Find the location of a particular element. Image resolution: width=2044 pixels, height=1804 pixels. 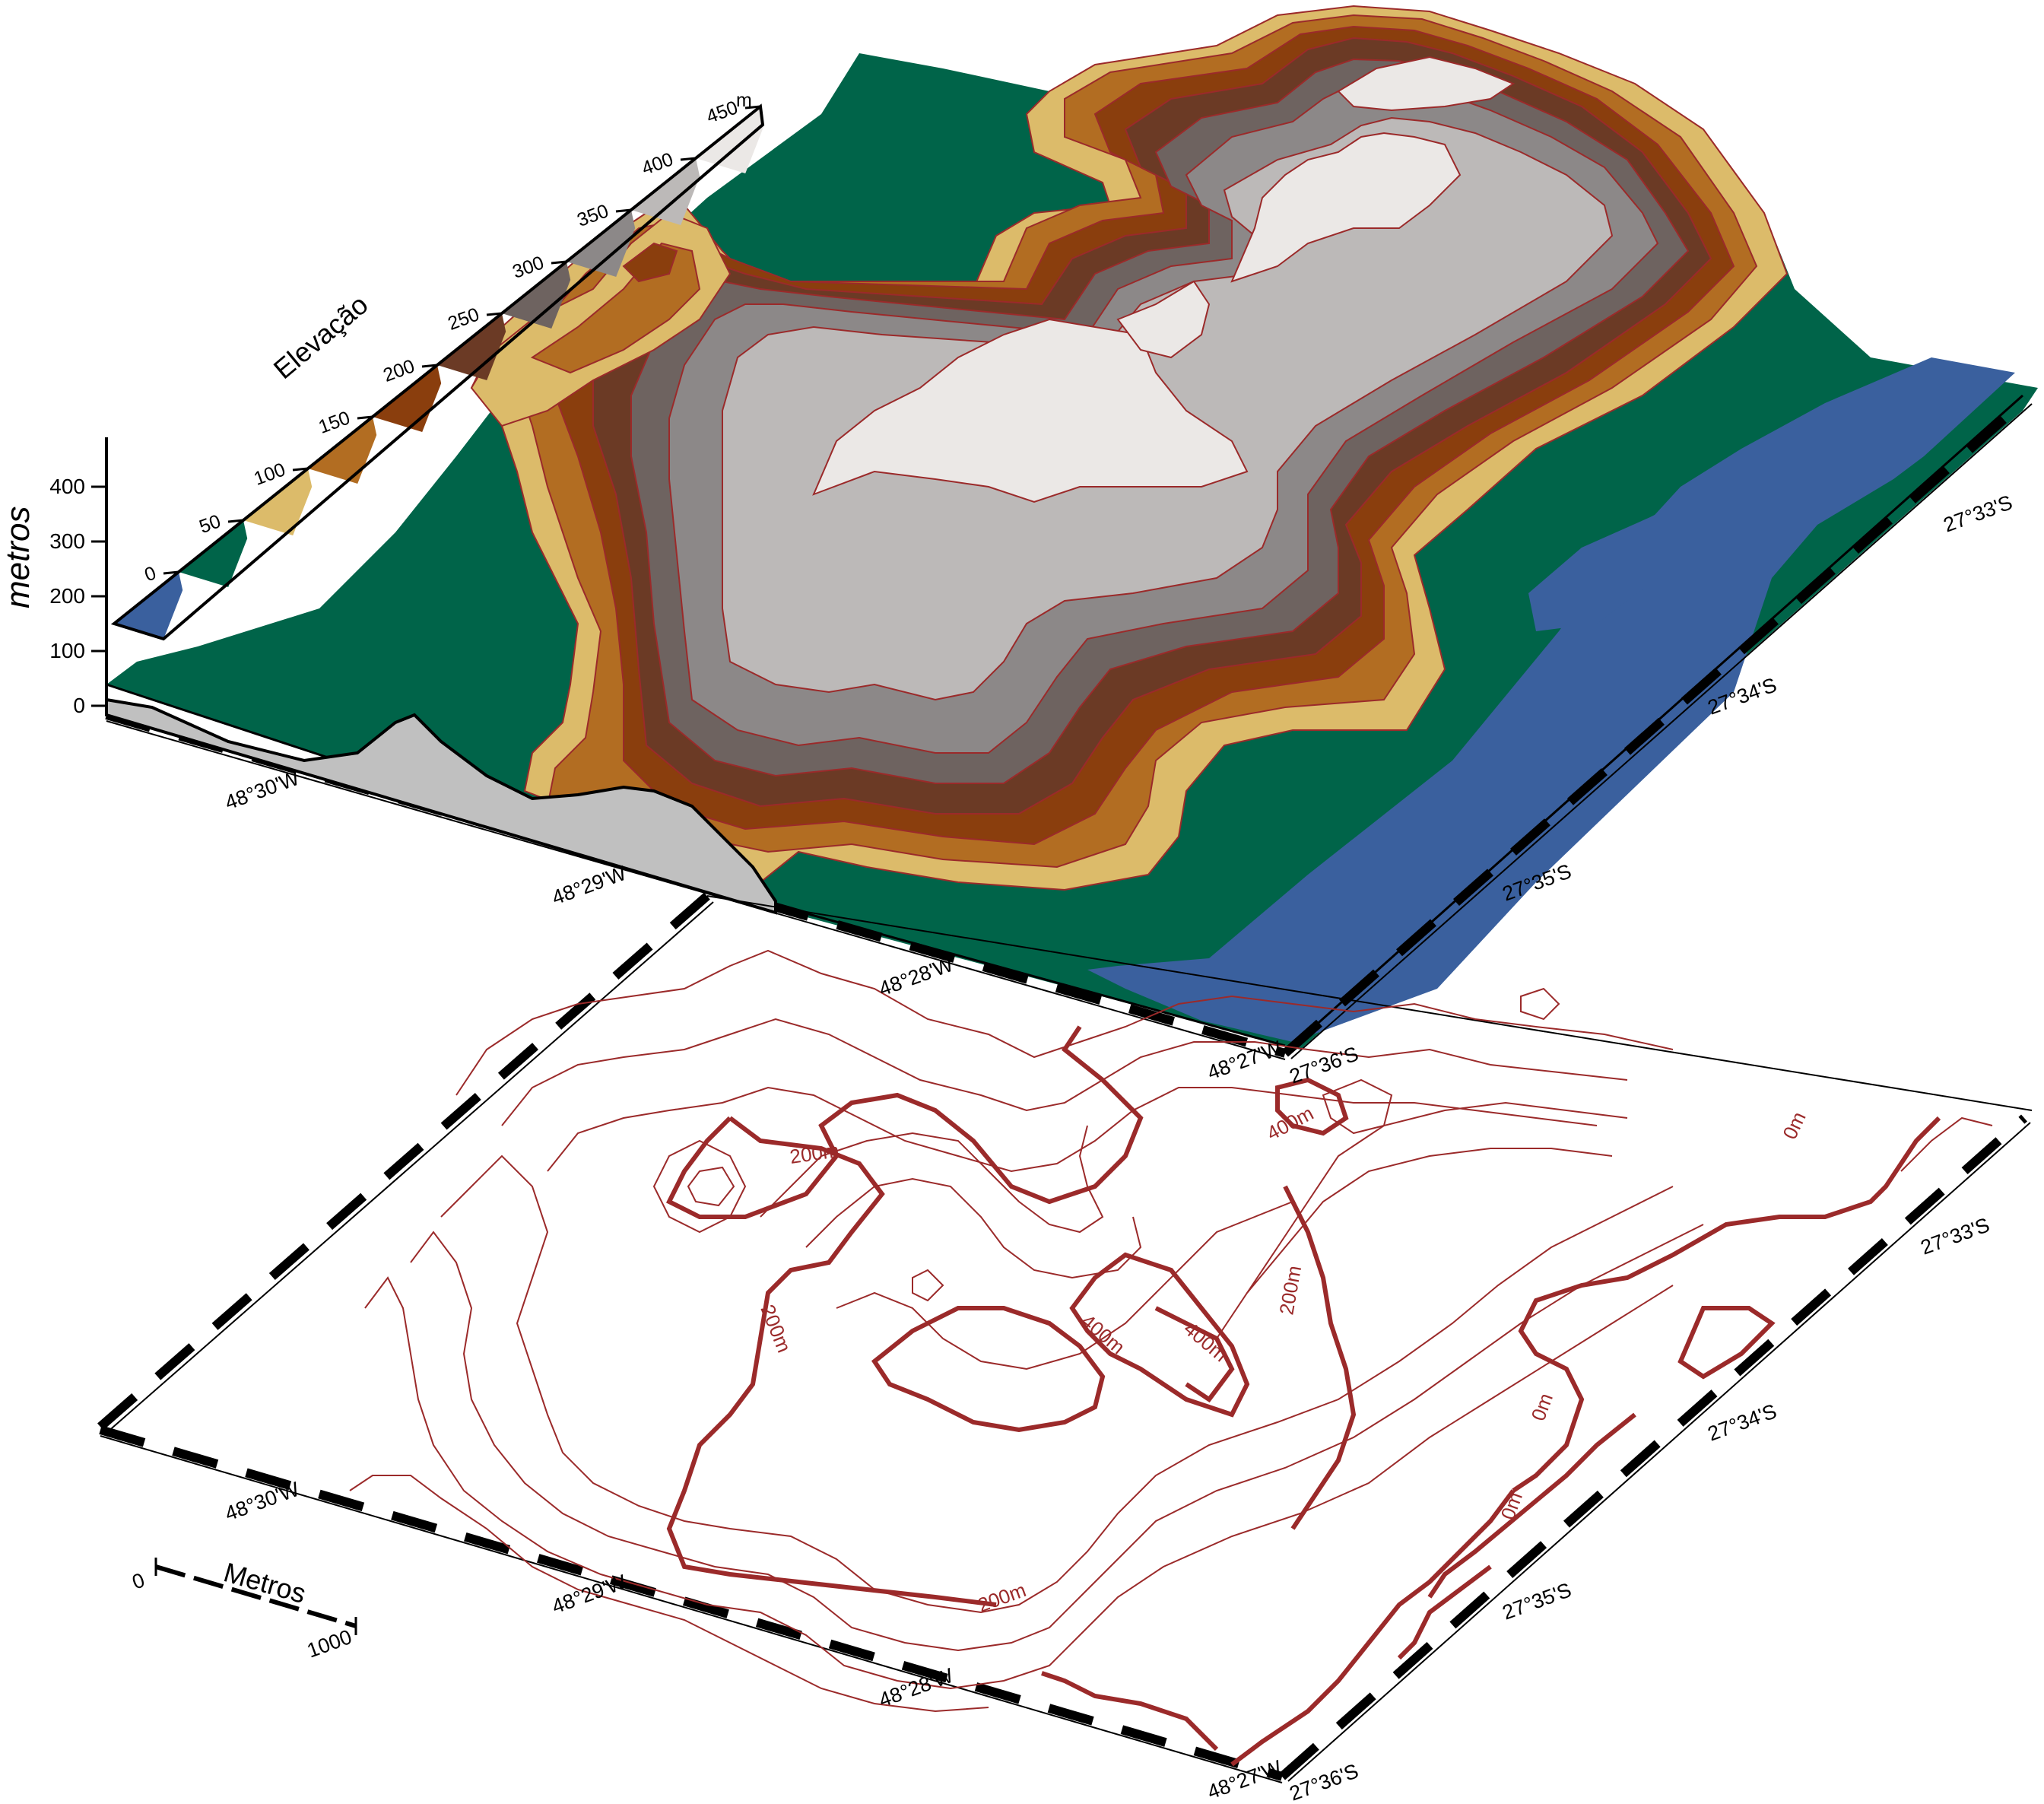

lat-label-2d-3: 27°35'S is located at coordinates (1537, 1601).